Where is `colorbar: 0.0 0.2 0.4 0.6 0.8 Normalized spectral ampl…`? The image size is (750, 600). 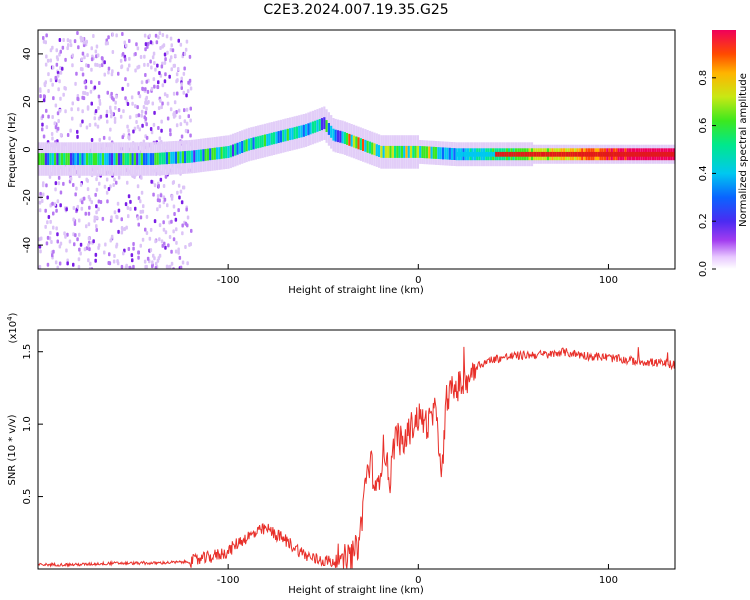 colorbar: 0.0 0.2 0.4 0.6 0.8 Normalized spectral ampl… is located at coordinates (723, 153).